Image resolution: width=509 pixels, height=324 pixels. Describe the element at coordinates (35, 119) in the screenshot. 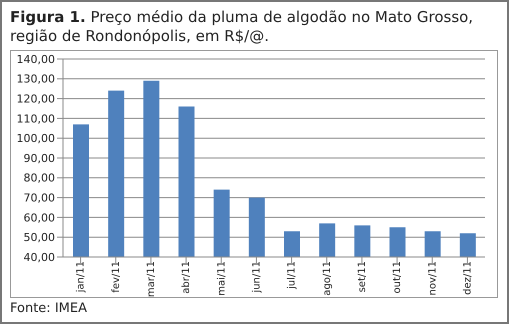

I see `y-tick-label: 110,00` at that location.